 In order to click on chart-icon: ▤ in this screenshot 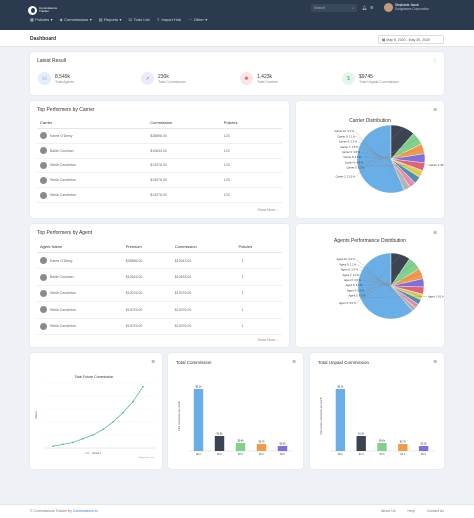, I will do `click(100, 19)`.